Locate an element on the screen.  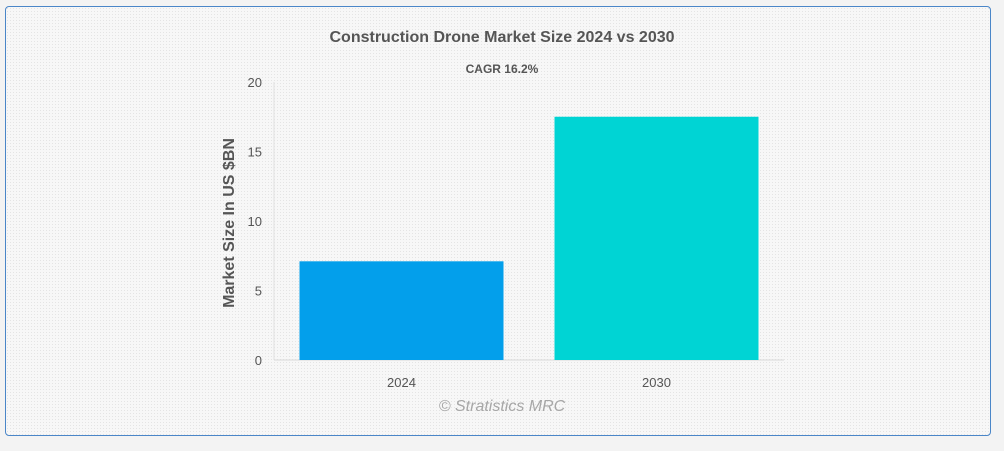
bar-2030 is located at coordinates (656, 238).